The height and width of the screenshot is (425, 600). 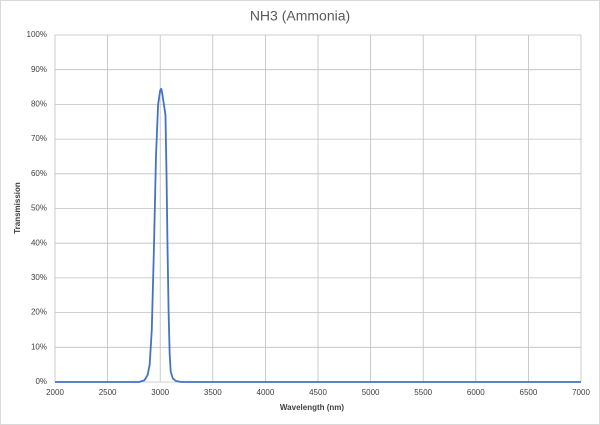 I want to click on x-tick-label: 5500, so click(x=423, y=392).